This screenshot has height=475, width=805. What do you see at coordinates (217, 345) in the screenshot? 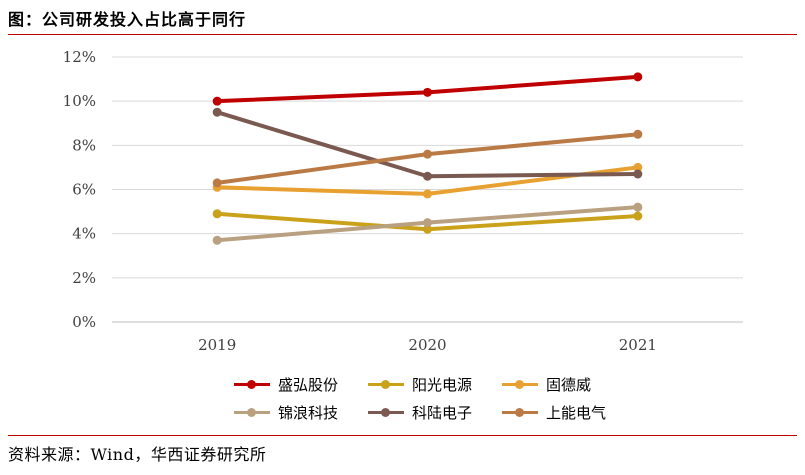
I see `x-tick-label: 2019` at bounding box center [217, 345].